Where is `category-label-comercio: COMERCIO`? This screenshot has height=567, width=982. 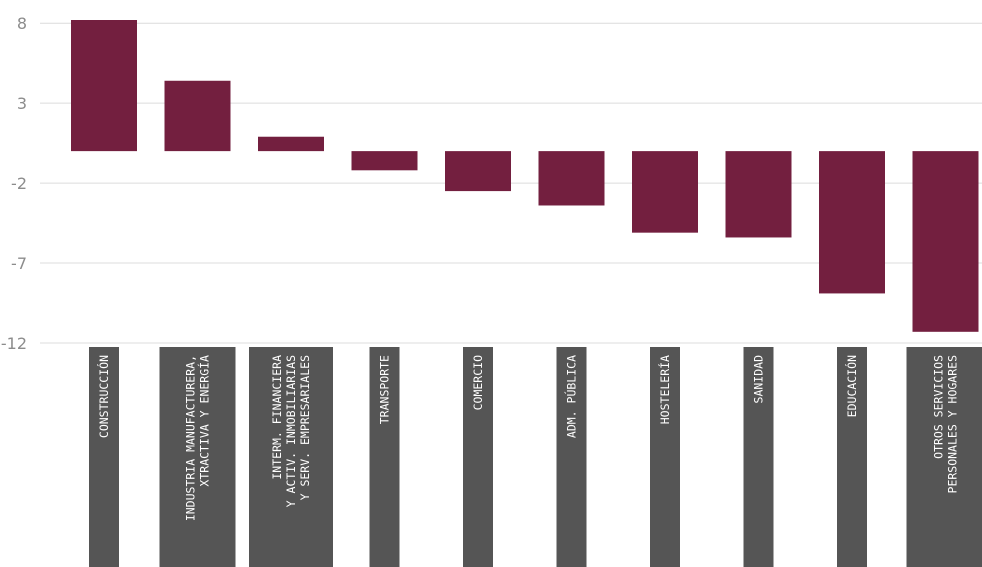 category-label-comercio: COMERCIO is located at coordinates (478, 382).